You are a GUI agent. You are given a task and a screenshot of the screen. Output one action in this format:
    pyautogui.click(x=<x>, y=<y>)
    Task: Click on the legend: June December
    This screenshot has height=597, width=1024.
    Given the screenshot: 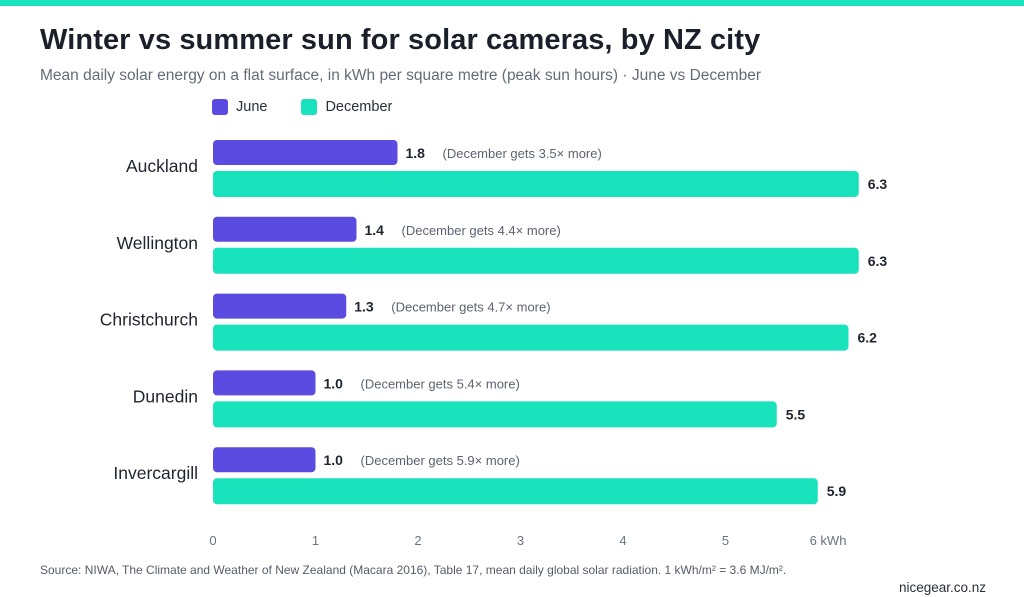 What is the action you would take?
    pyautogui.click(x=319, y=107)
    